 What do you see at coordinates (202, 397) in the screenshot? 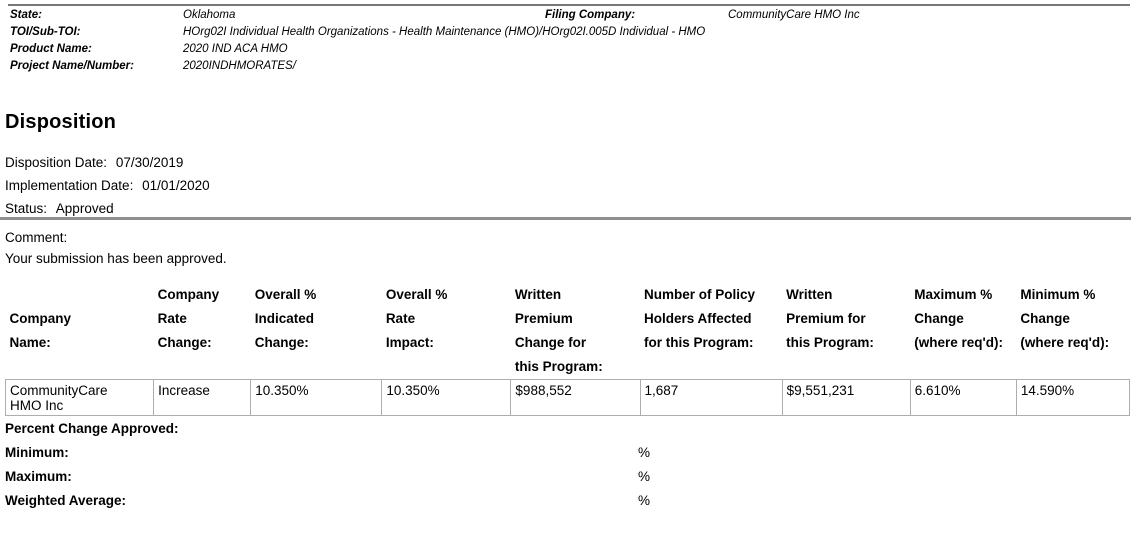
I see `cell-rate-change: Increase` at bounding box center [202, 397].